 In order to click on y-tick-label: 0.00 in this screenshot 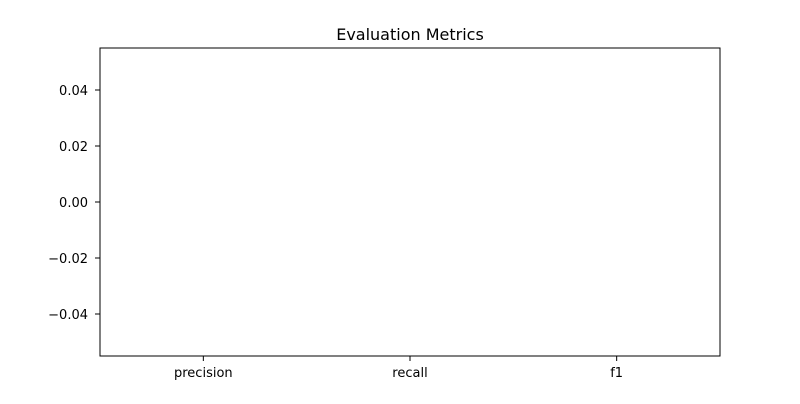, I will do `click(73, 203)`.